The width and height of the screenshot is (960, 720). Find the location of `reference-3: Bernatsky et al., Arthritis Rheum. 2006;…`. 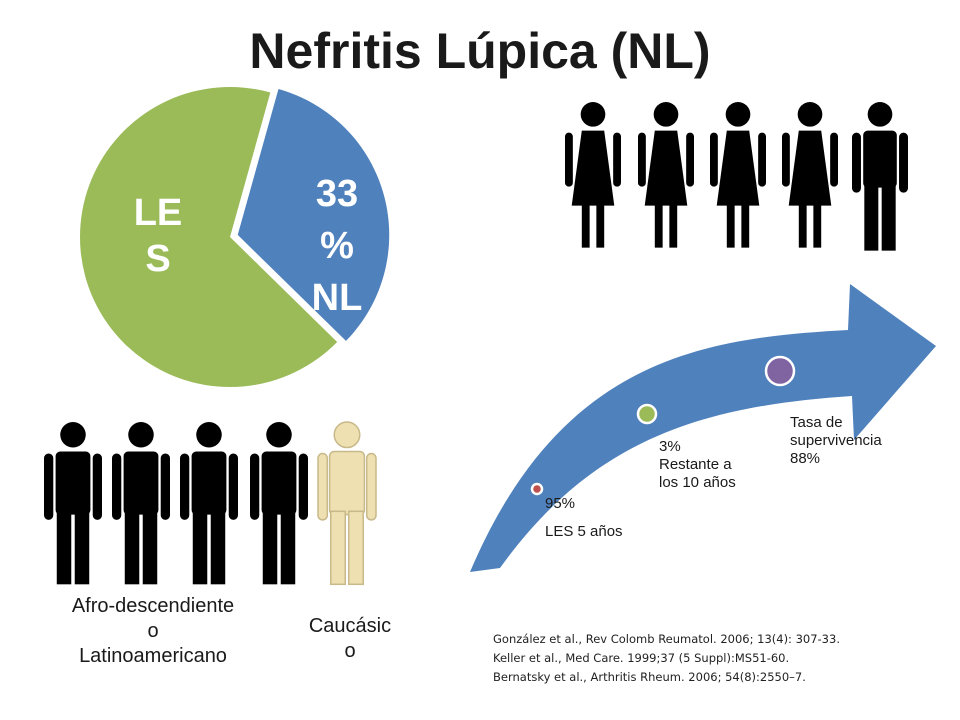

reference-3: Bernatsky et al., Arthritis Rheum. 2006;… is located at coordinates (649, 677).